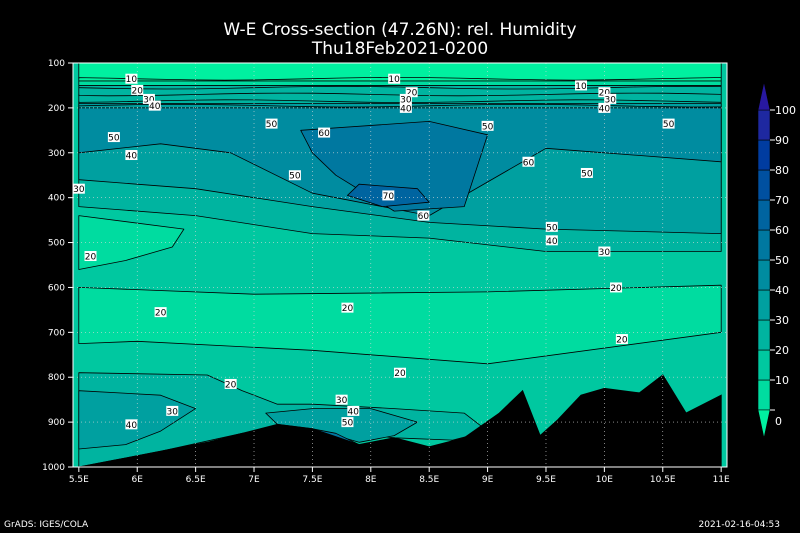 This screenshot has width=800, height=533. What do you see at coordinates (546, 480) in the screenshot?
I see `x-tick-label: 9.5E` at bounding box center [546, 480].